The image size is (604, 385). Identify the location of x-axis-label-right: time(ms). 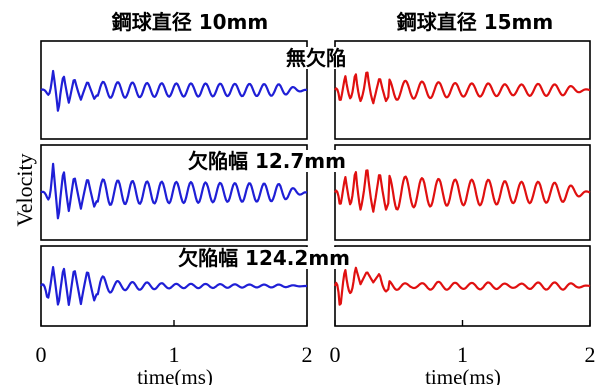
(463, 375).